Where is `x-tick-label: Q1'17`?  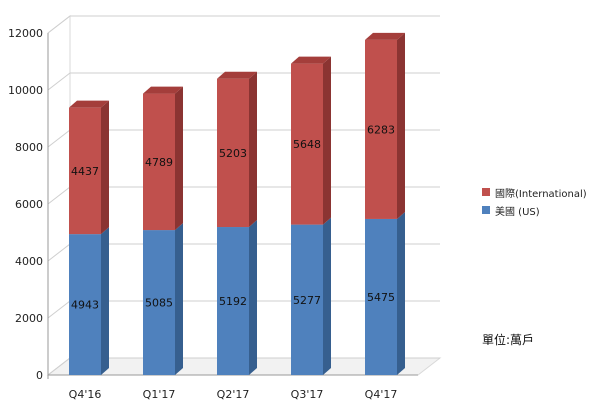 x-tick-label: Q1'17 is located at coordinates (159, 394).